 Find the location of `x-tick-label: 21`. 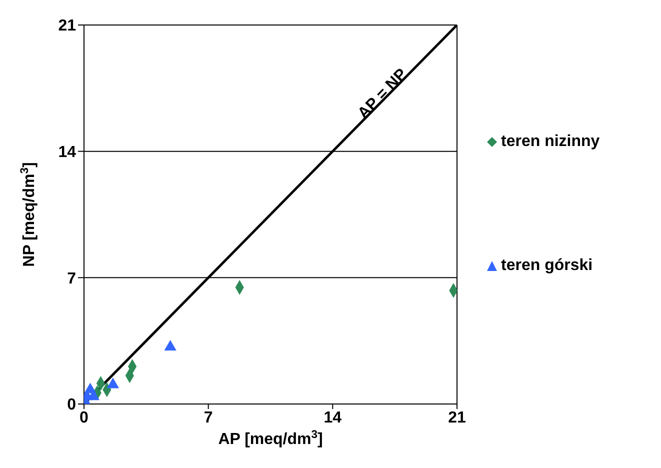

x-tick-label: 21 is located at coordinates (457, 417).